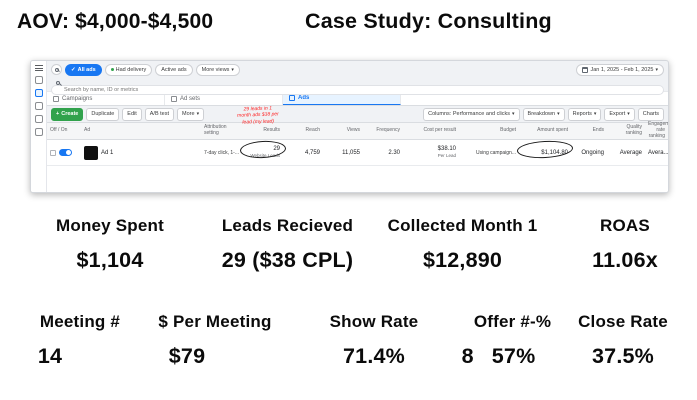 This screenshot has width=697, height=400. What do you see at coordinates (428, 21) in the screenshot?
I see `page-title: Case Study: Consulting` at bounding box center [428, 21].